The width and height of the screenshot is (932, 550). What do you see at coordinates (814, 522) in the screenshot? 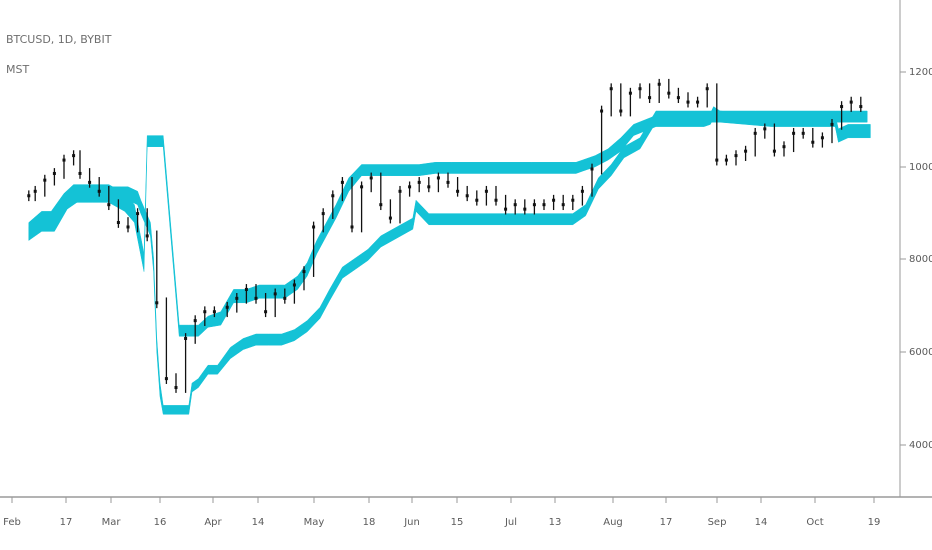
I see `x-tick-label: Oct` at bounding box center [814, 522].